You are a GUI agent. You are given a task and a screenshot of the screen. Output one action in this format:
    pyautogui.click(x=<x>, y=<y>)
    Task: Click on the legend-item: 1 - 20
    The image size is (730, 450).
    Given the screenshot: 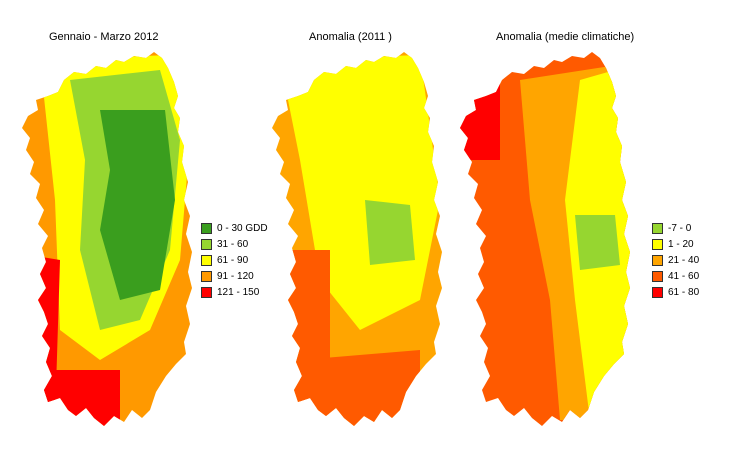 What is the action you would take?
    pyautogui.click(x=675, y=244)
    